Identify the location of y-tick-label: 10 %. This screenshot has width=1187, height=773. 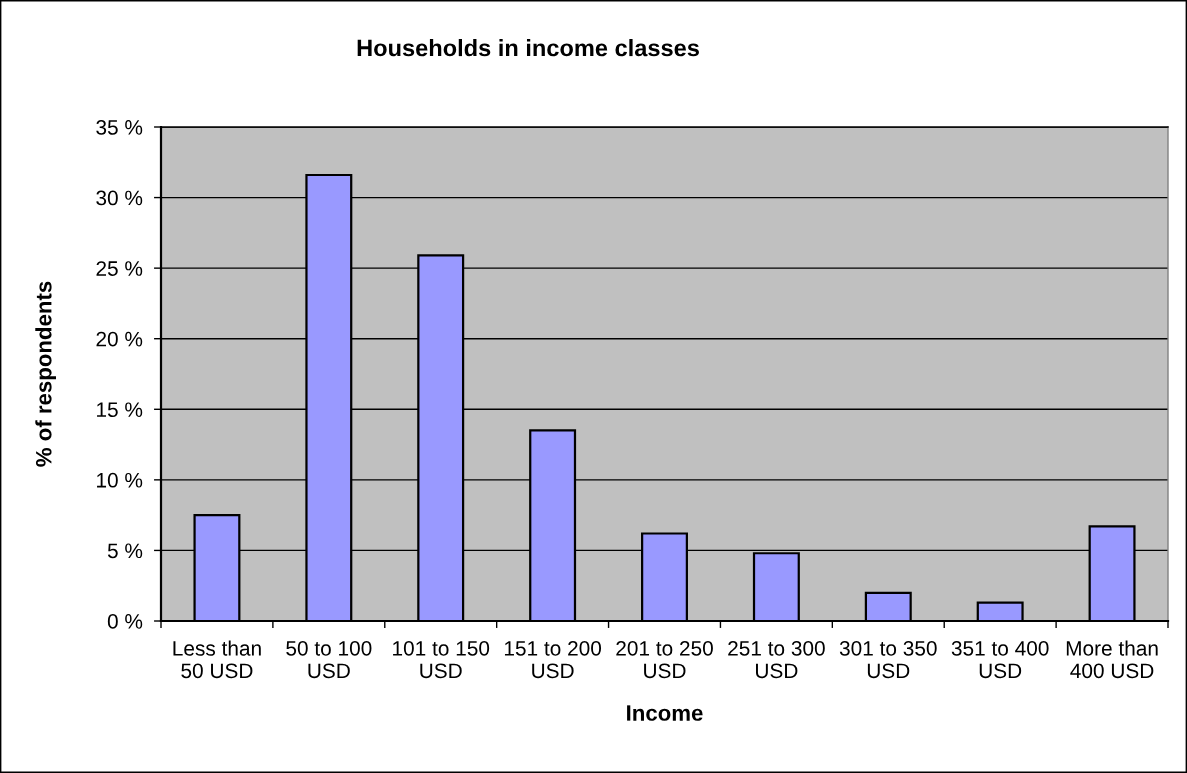
(120, 480).